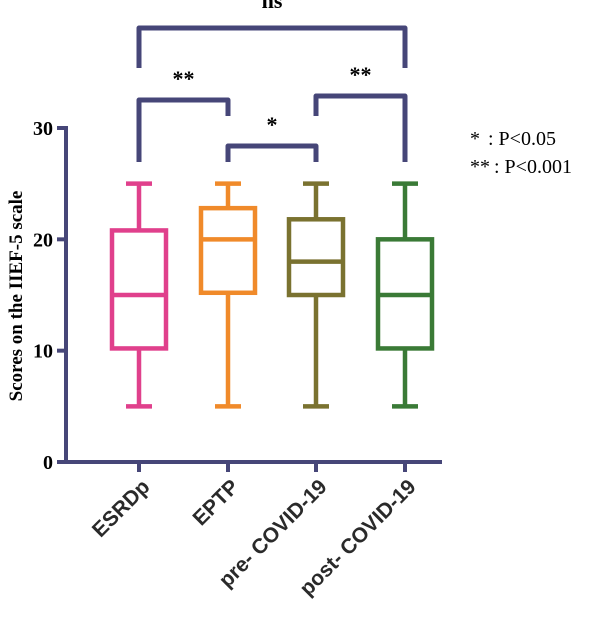  Describe the element at coordinates (43, 352) in the screenshot. I see `y-tick-label: 10` at that location.